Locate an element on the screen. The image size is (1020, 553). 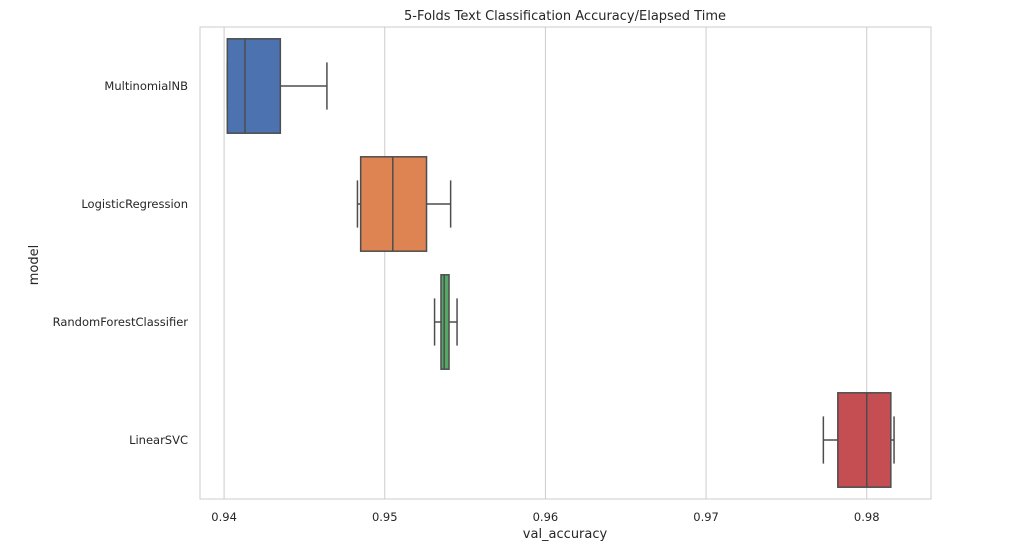
y-tick-label: MultinomialNB is located at coordinates (146, 86).